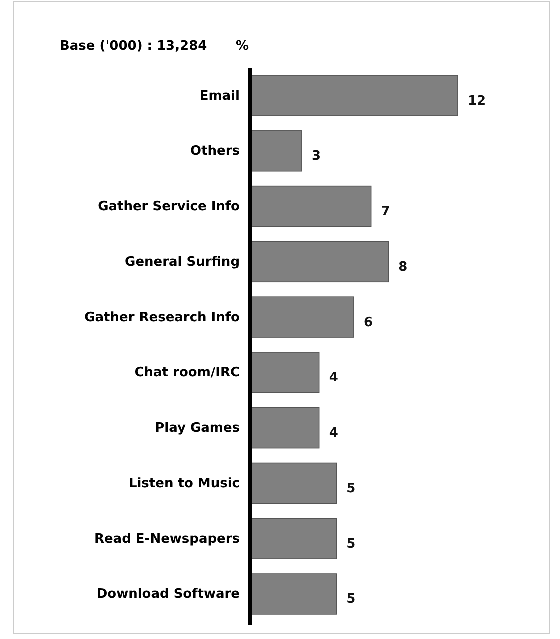 The image size is (560, 639). What do you see at coordinates (369, 322) in the screenshot?
I see `data-label: 6` at bounding box center [369, 322].